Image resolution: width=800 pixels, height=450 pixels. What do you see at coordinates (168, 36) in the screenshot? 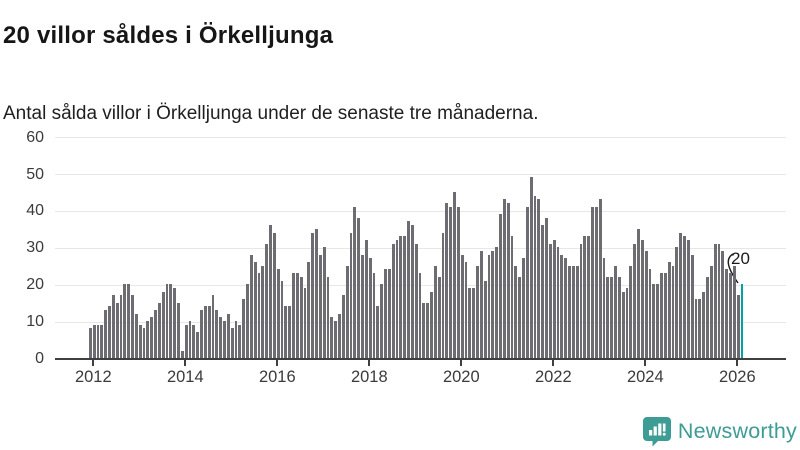
I see `page-title: 20 villor såldes i Örkelljunga` at bounding box center [168, 36].